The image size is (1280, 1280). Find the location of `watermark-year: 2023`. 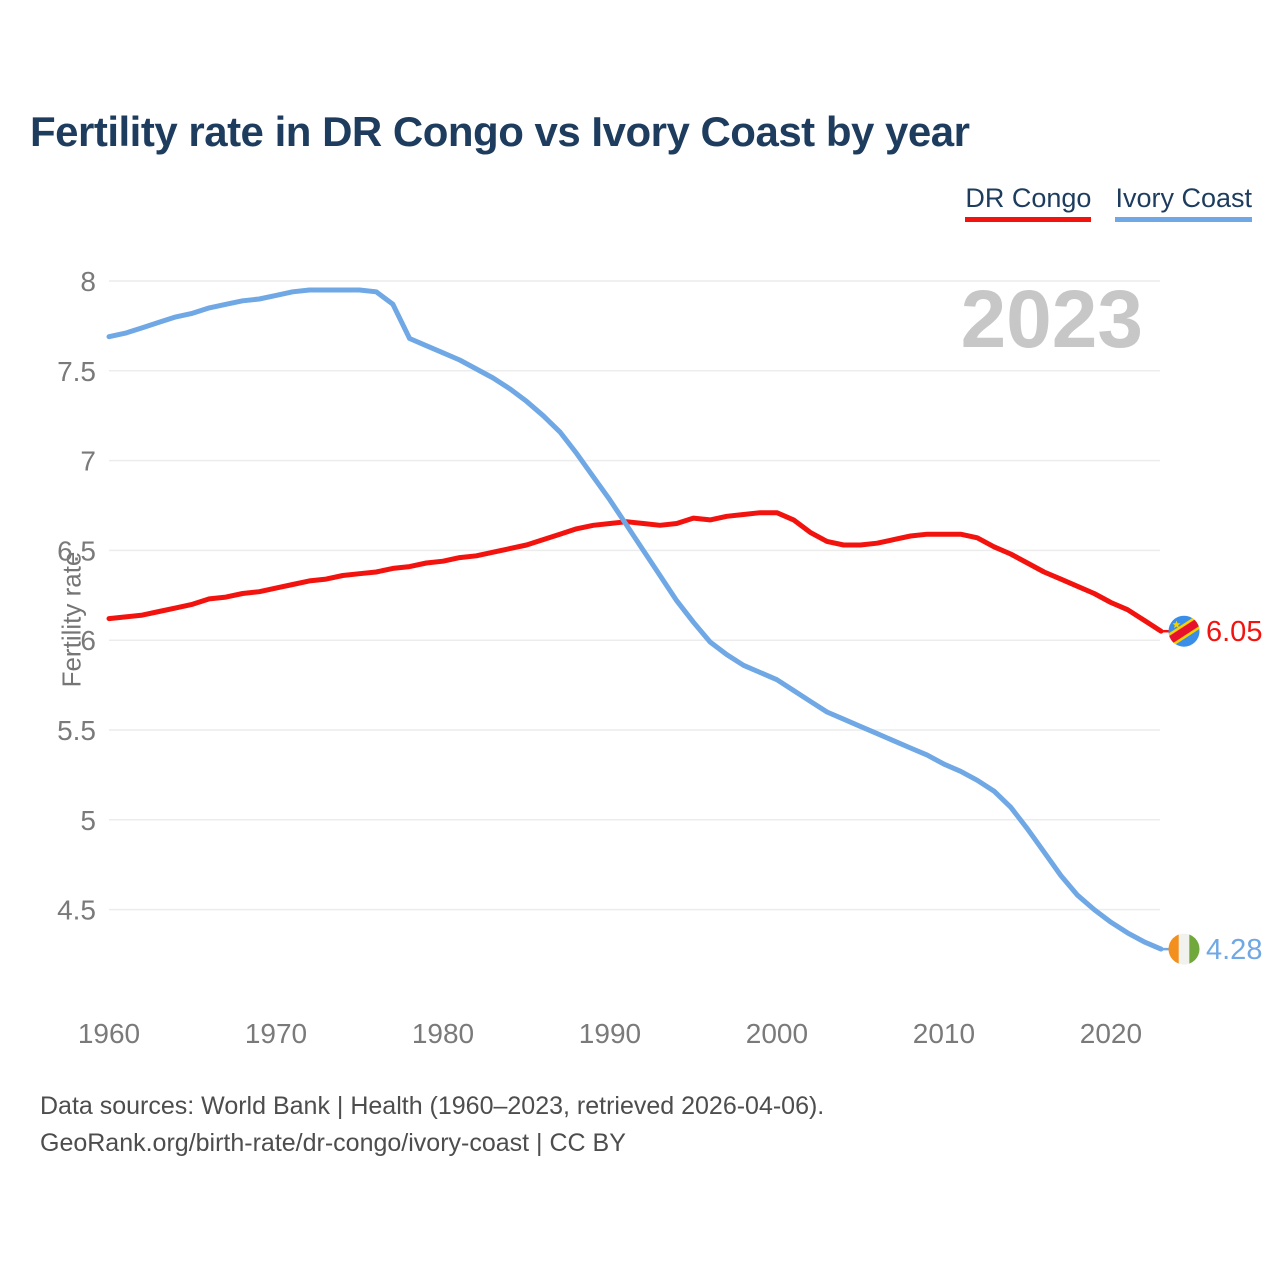

watermark-year: 2023 is located at coordinates (1052, 319).